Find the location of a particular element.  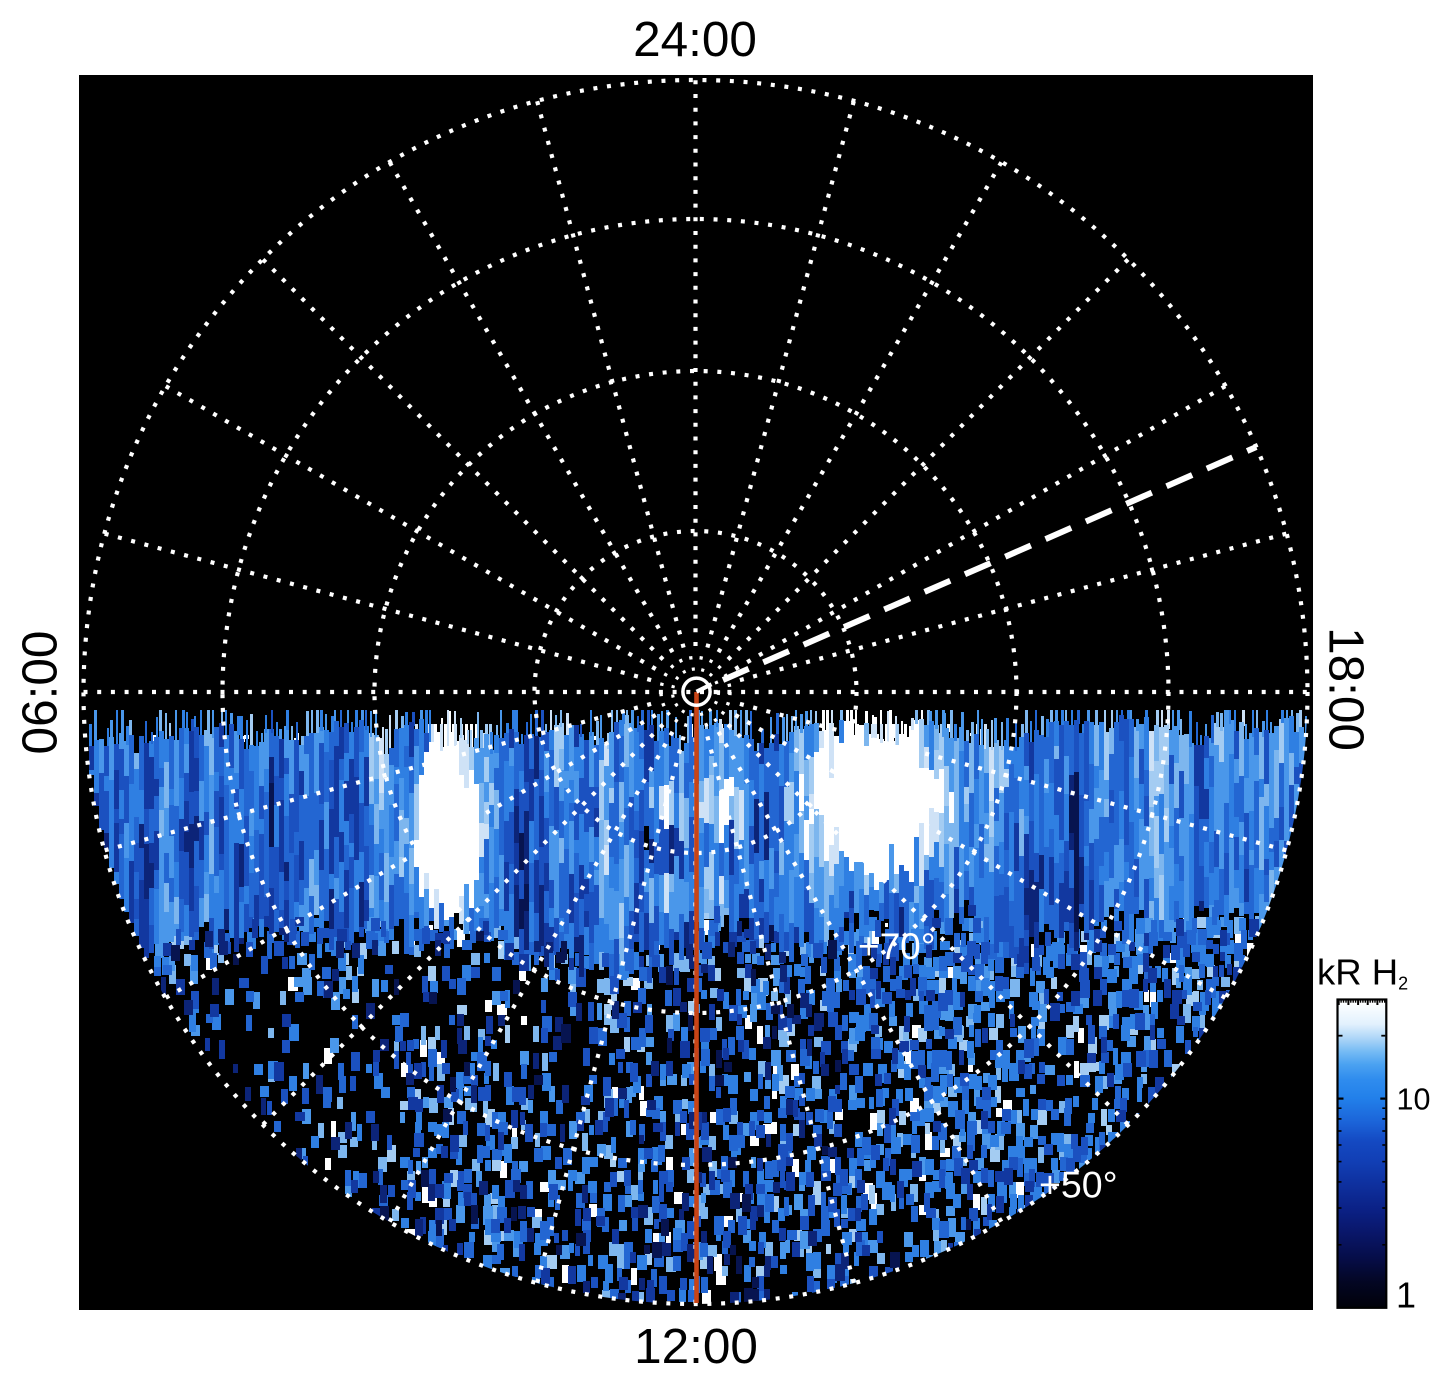

svg-text: kR H2 is located at coordinates (1362, 973).